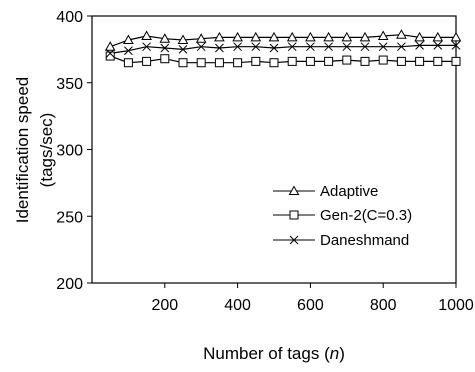 The height and width of the screenshot is (372, 475). Describe the element at coordinates (310, 305) in the screenshot. I see `x-tick-label: 600` at that location.